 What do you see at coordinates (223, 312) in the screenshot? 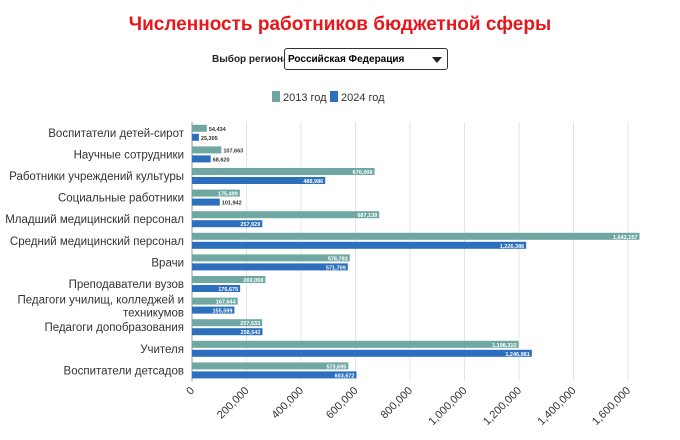
I see `data-label: 155,599` at bounding box center [223, 312].